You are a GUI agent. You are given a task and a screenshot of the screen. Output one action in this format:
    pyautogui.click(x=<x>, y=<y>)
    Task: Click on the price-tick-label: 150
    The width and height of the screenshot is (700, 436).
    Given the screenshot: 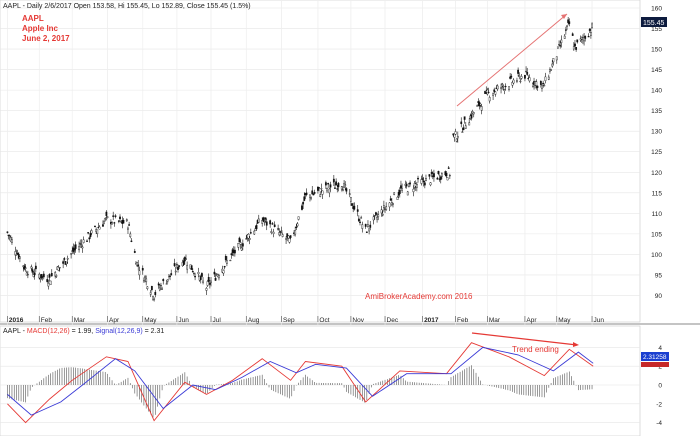 What is the action you would take?
    pyautogui.click(x=656, y=50)
    